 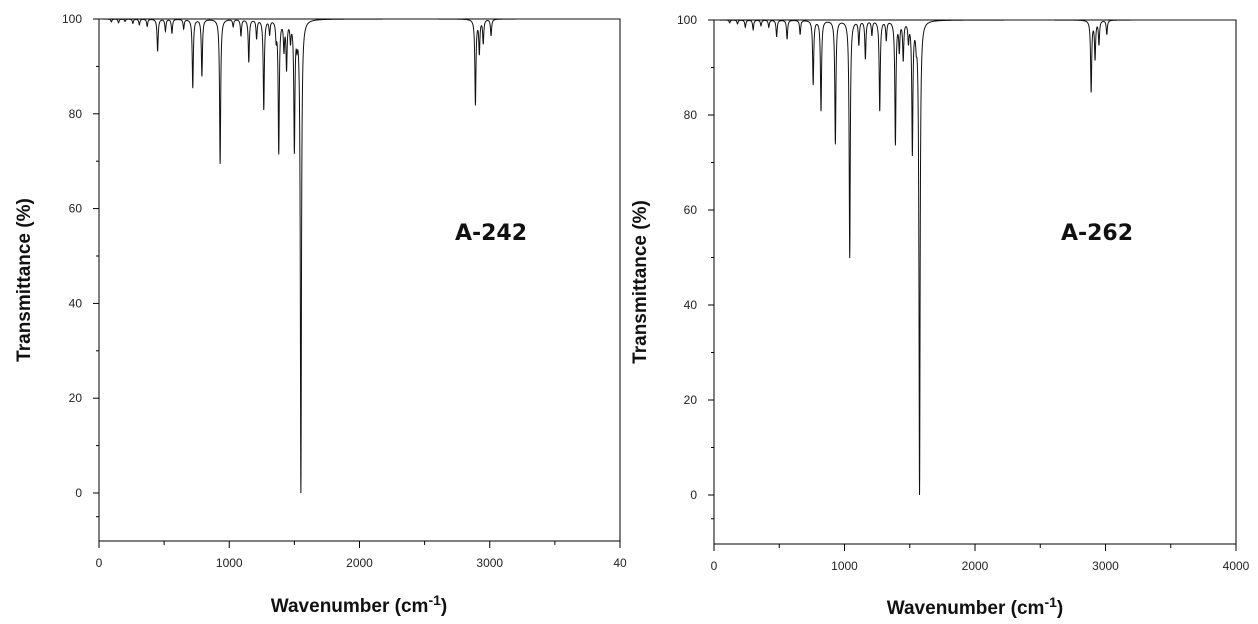 I want to click on x-tick-label: 40, so click(x=620, y=563).